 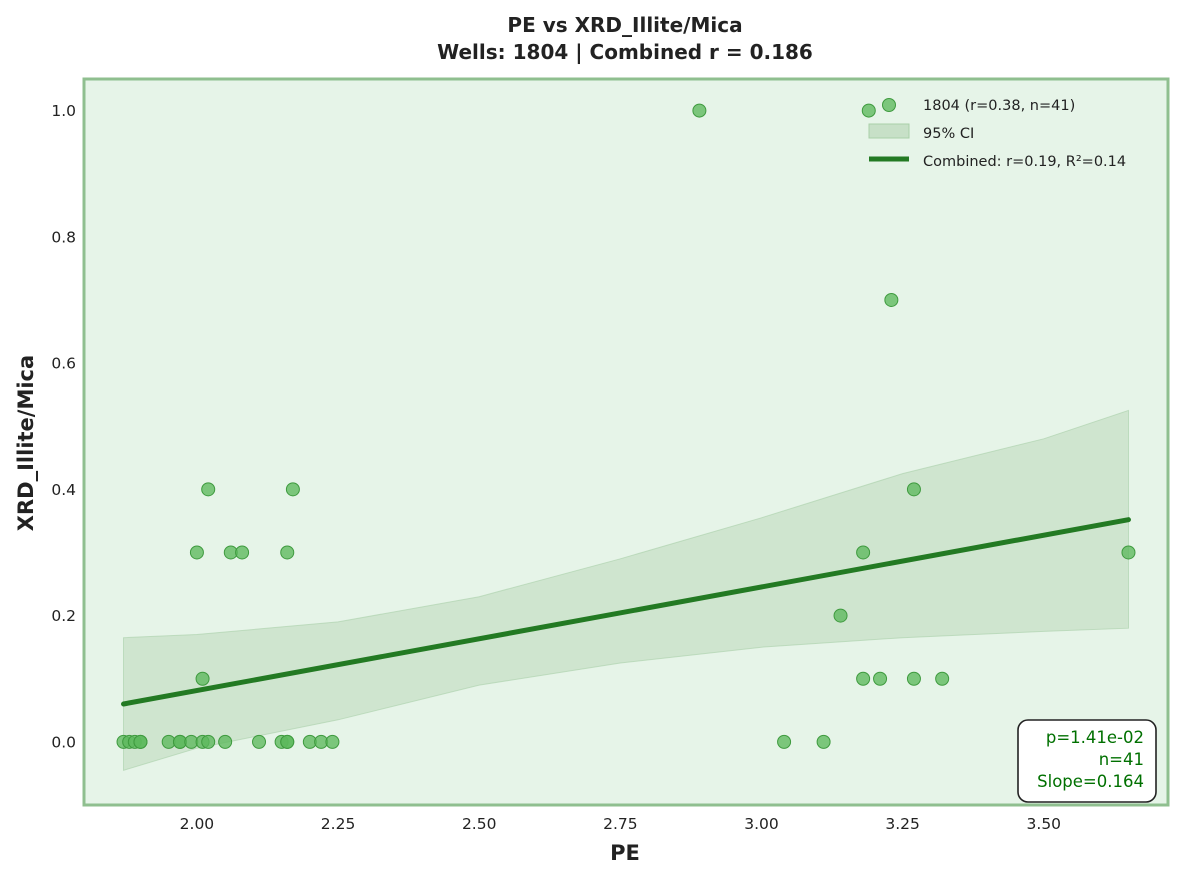 I want to click on chart-subtitle: Wells: 1804 | Combined r = 0.186, so click(x=625, y=52).